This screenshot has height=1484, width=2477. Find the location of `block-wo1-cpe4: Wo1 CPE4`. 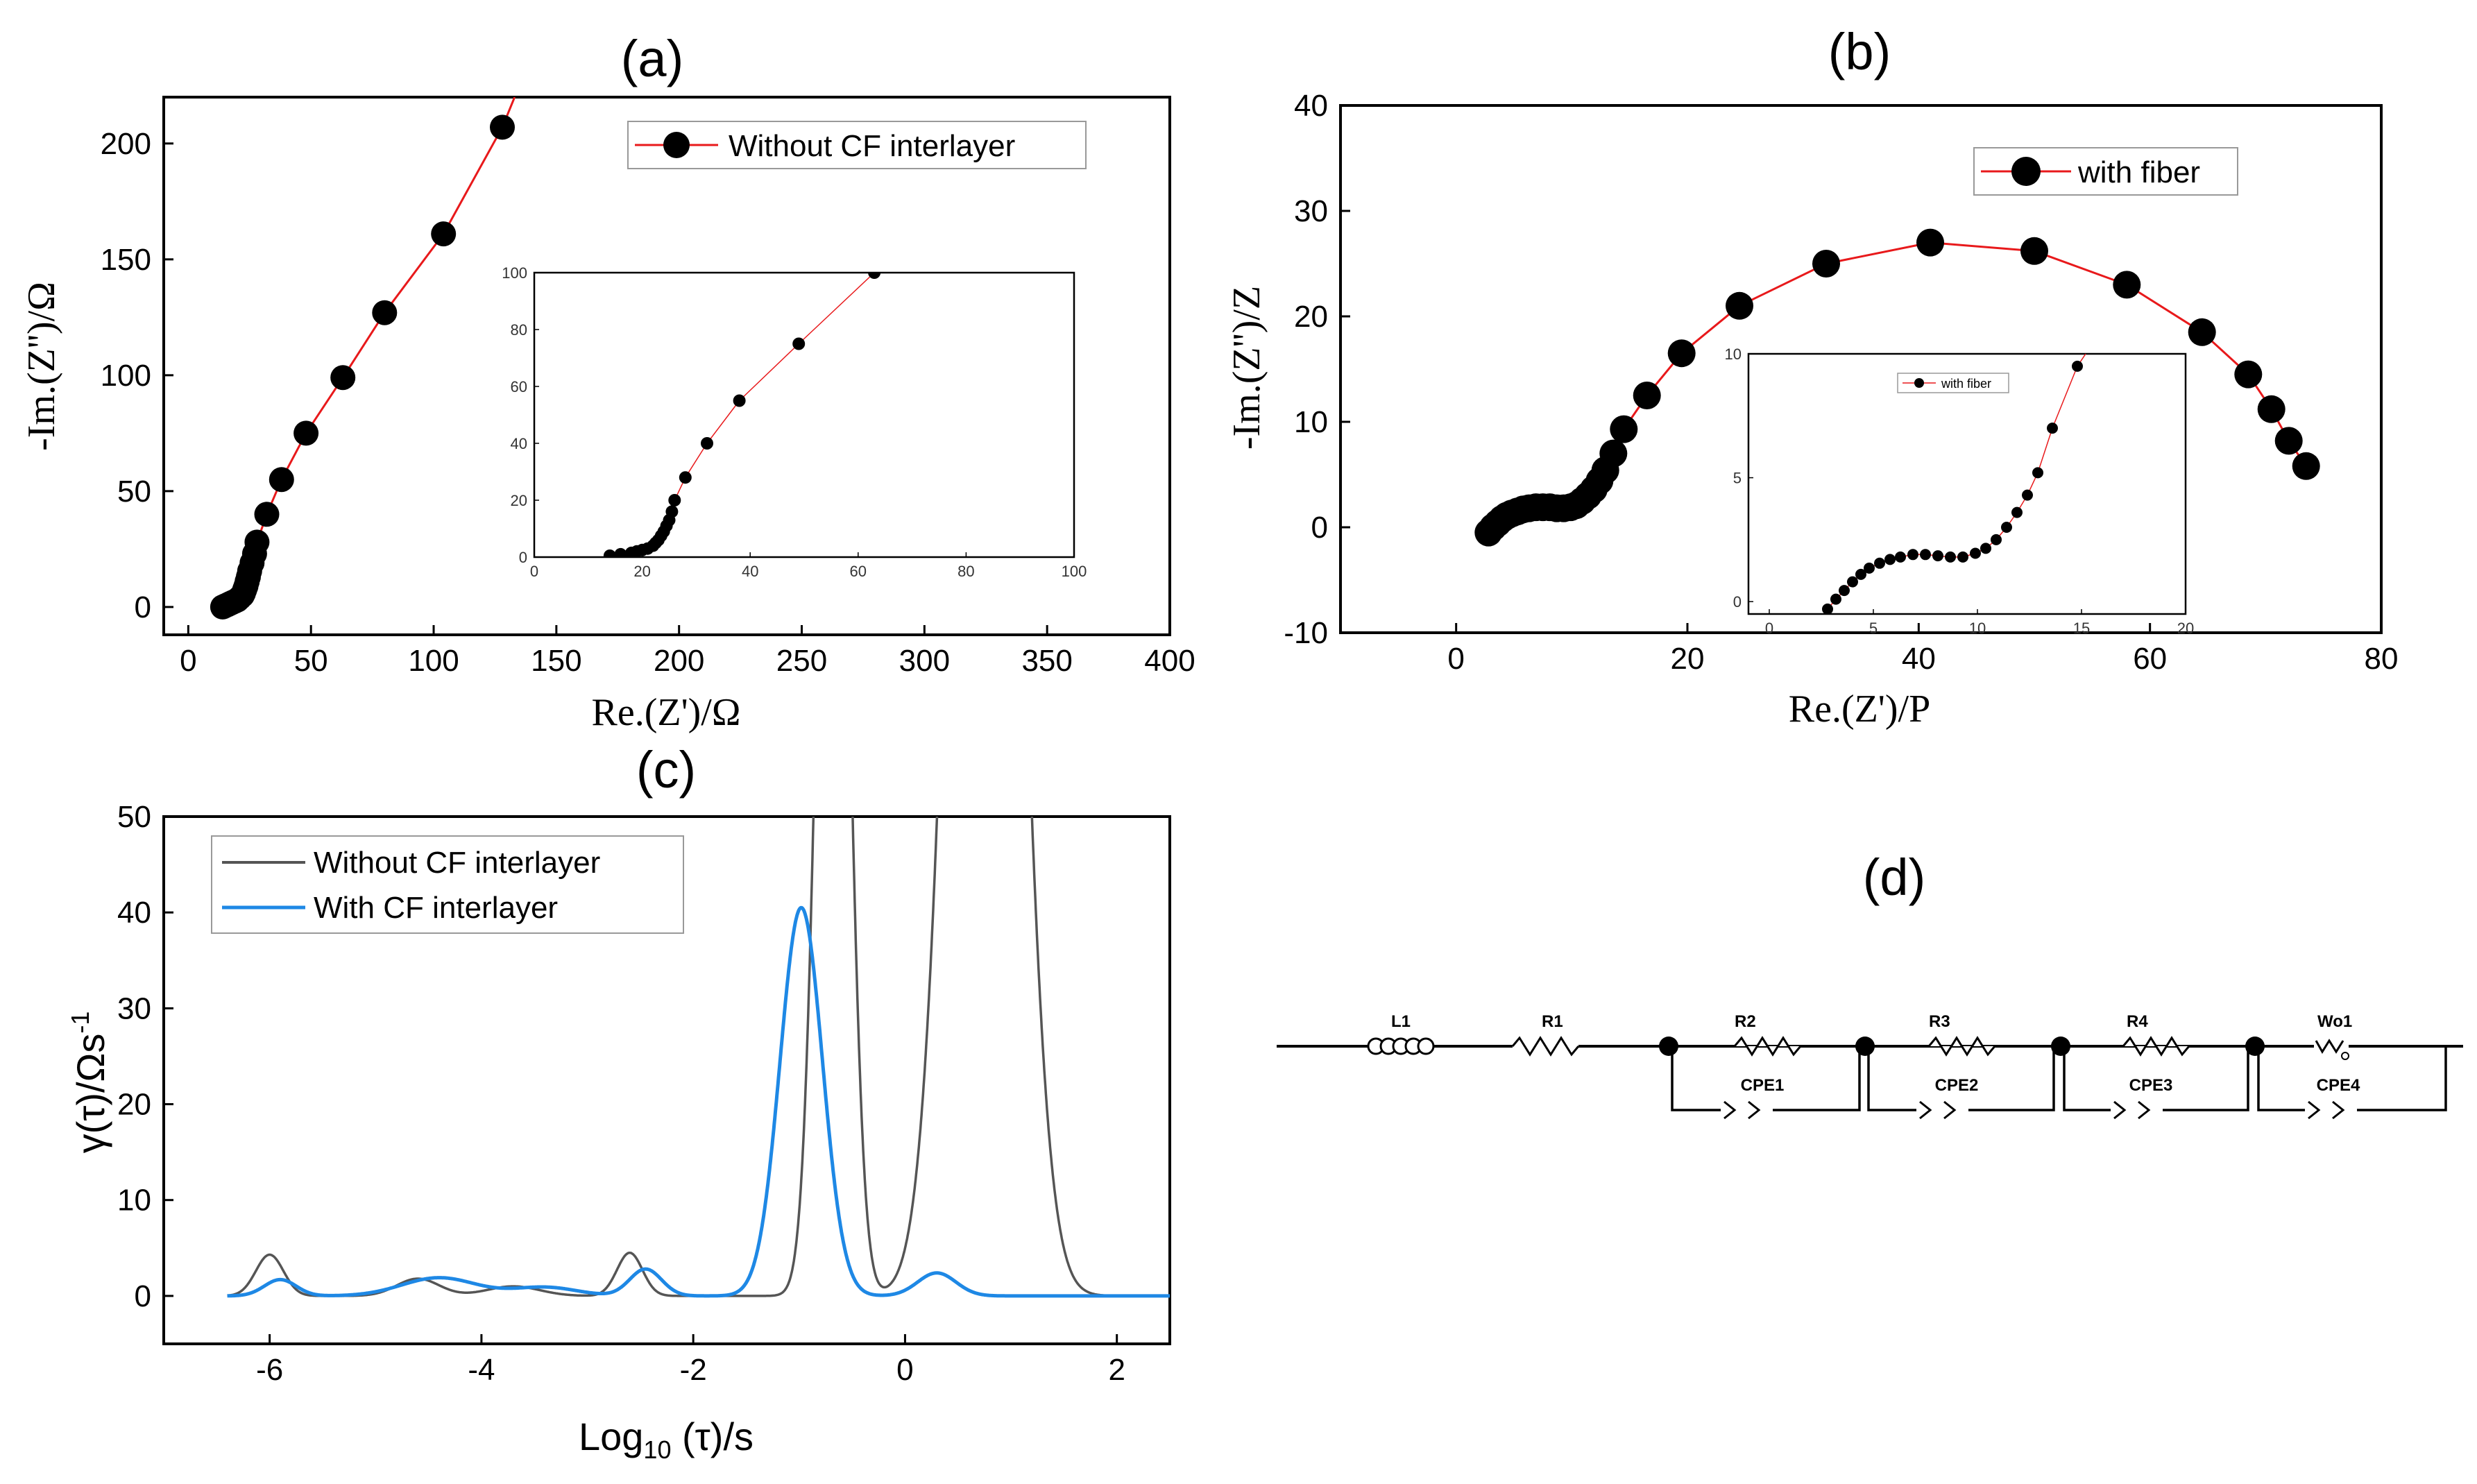

block-wo1-cpe4: Wo1 CPE4 is located at coordinates (2346, 1066).